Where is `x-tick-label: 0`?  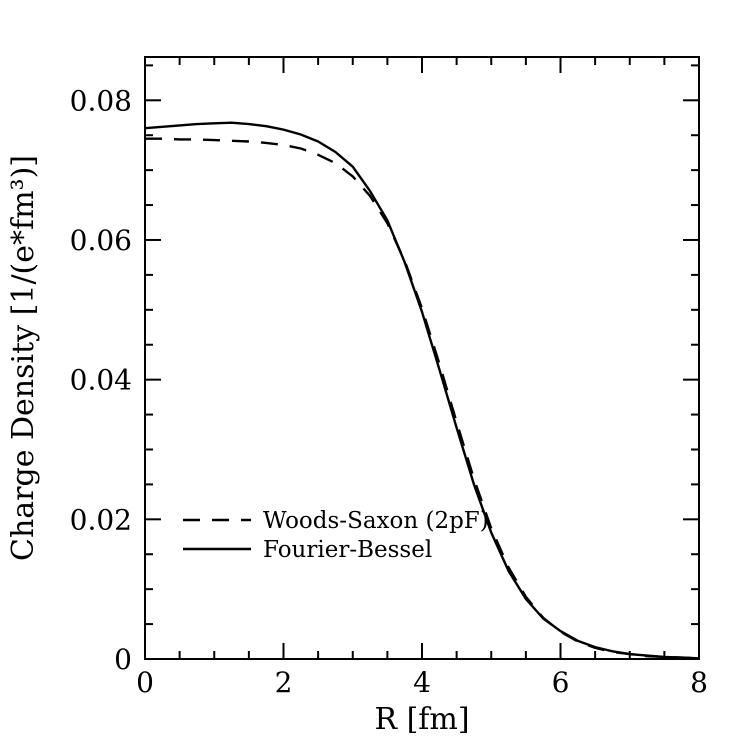 x-tick-label: 0 is located at coordinates (145, 682).